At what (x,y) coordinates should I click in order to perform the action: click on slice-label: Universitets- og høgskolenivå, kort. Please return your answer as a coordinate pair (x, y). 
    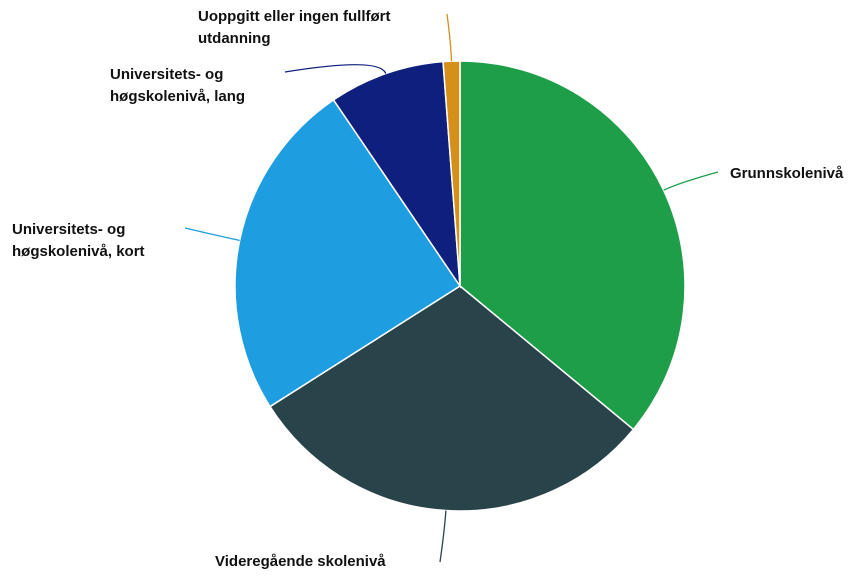
    Looking at the image, I should click on (78, 240).